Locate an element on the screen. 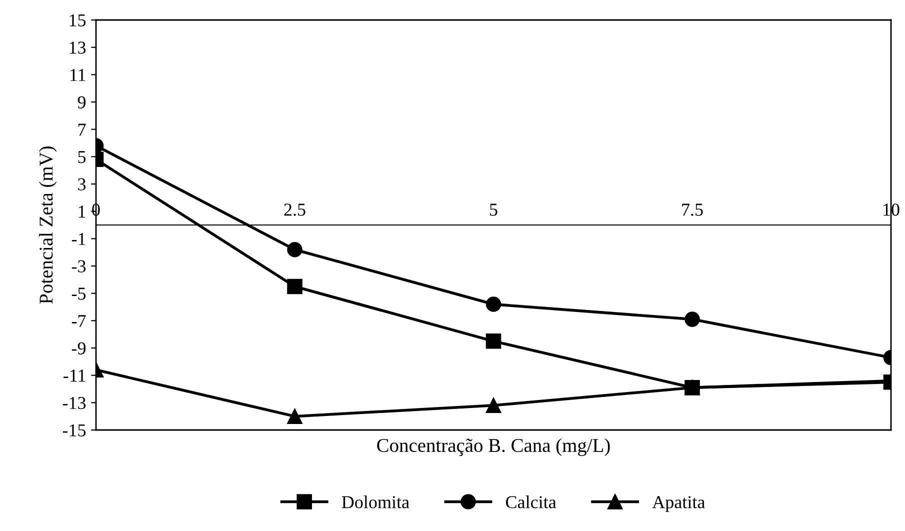 This screenshot has height=531, width=905. x-tick-label: 2.5 is located at coordinates (295, 210).